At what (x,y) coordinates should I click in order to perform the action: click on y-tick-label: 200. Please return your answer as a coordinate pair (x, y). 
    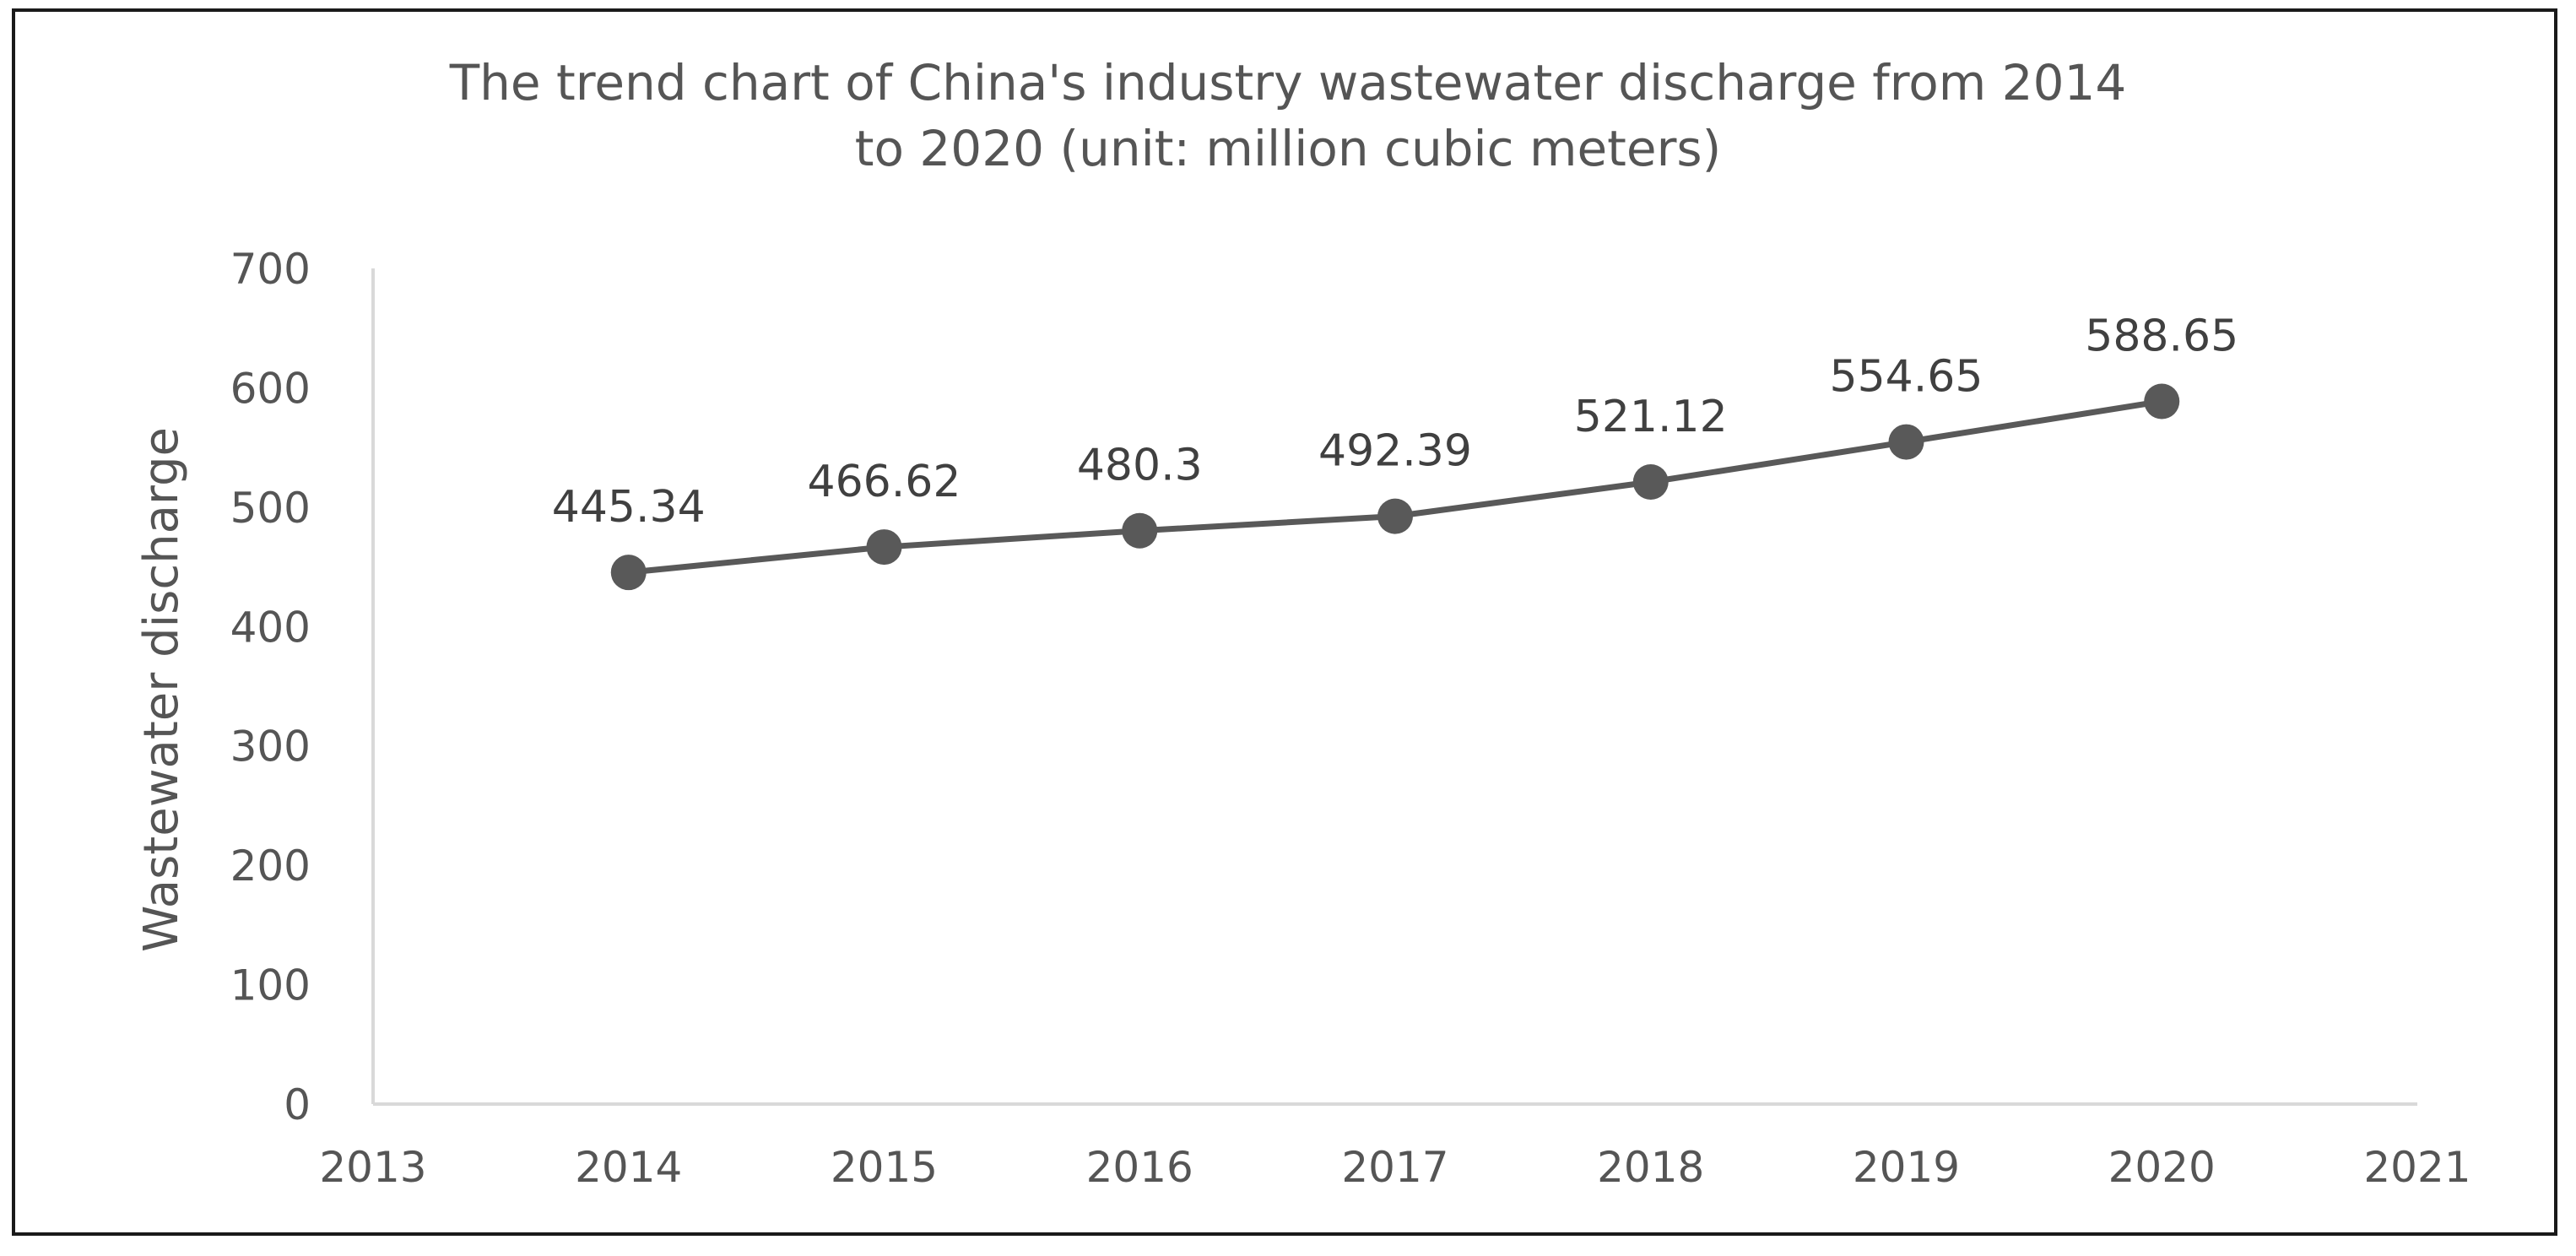
    Looking at the image, I should click on (270, 866).